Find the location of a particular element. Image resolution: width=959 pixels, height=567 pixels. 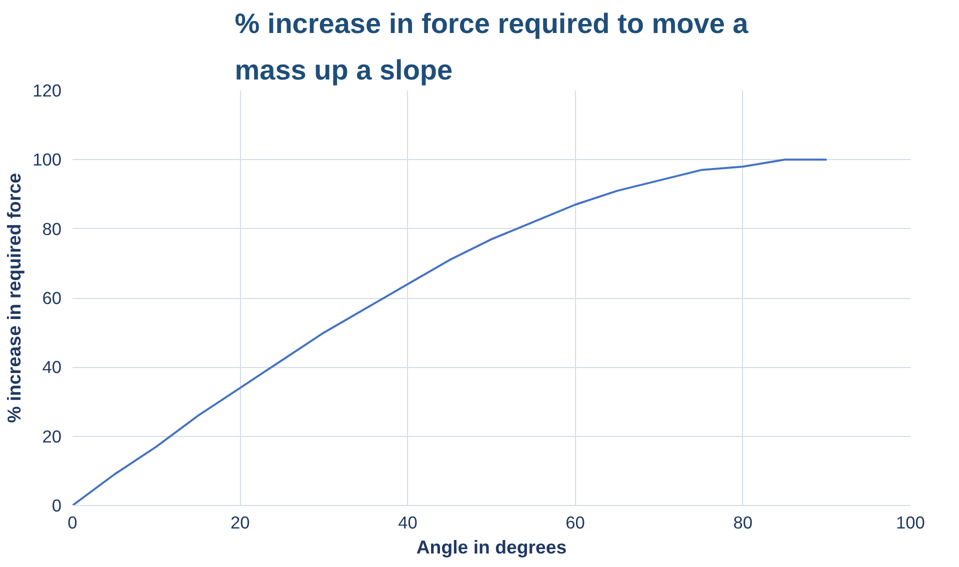

y-tick-label: 40 is located at coordinates (52, 367).